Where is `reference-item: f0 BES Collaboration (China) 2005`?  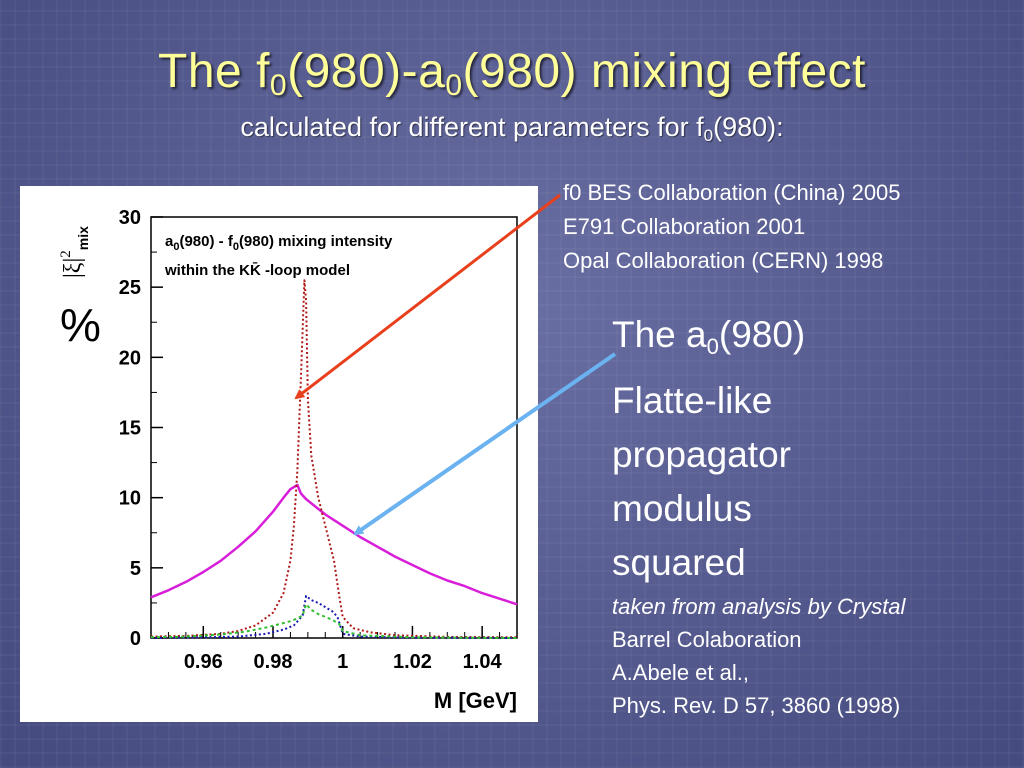 reference-item: f0 BES Collaboration (China) 2005 is located at coordinates (732, 192).